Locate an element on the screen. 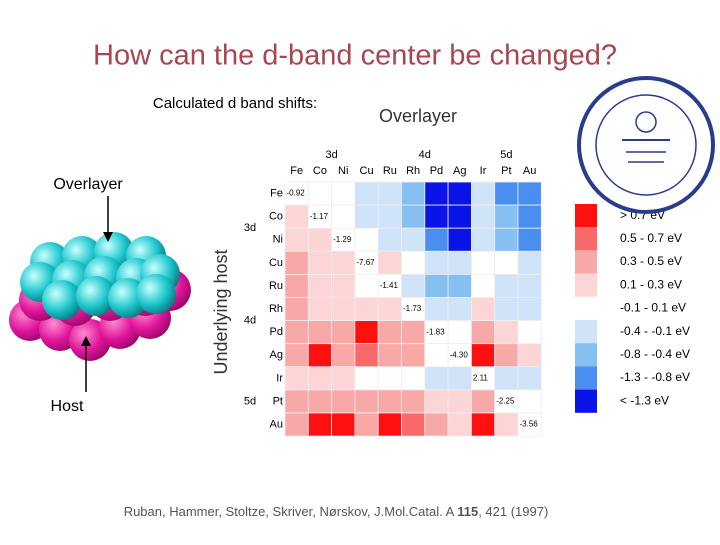 The height and width of the screenshot is (545, 720). row-label: Fe is located at coordinates (276, 193).